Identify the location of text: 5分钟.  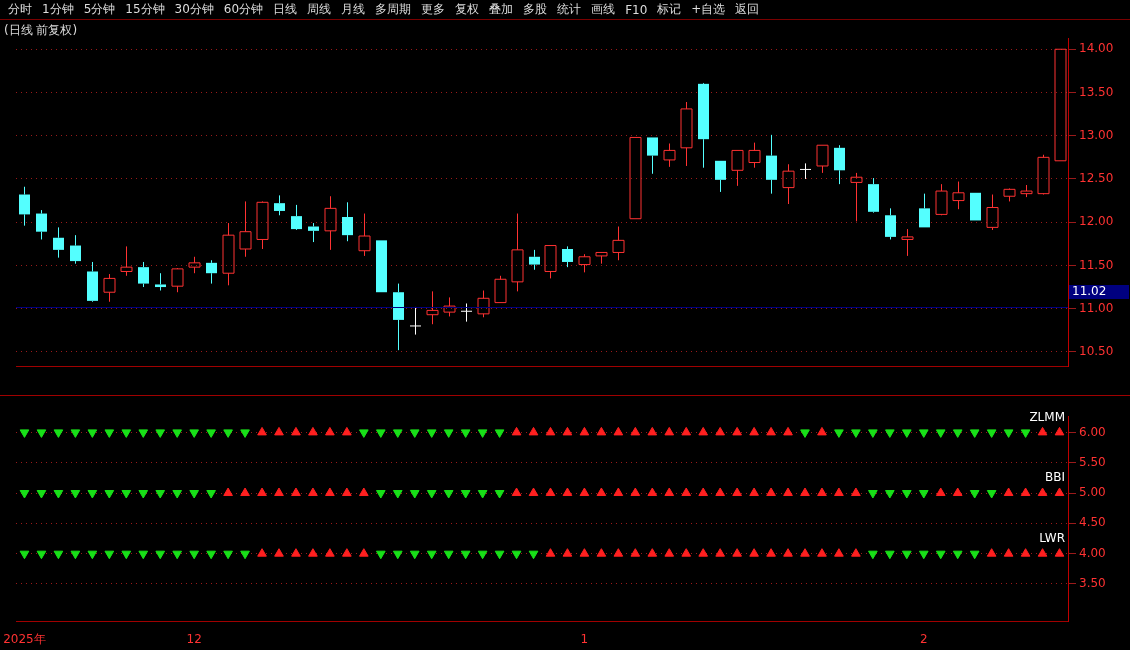
(99, 9).